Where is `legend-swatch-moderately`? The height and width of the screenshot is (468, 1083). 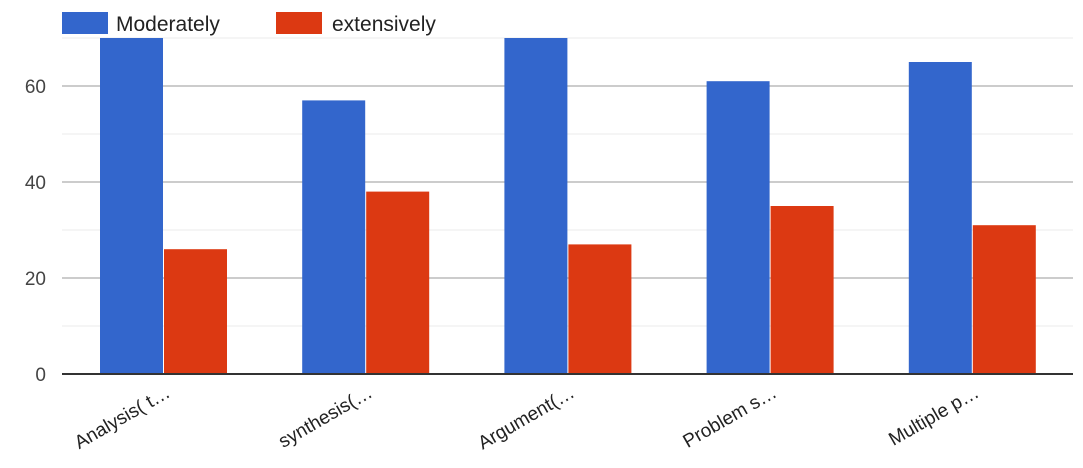
legend-swatch-moderately is located at coordinates (85, 23).